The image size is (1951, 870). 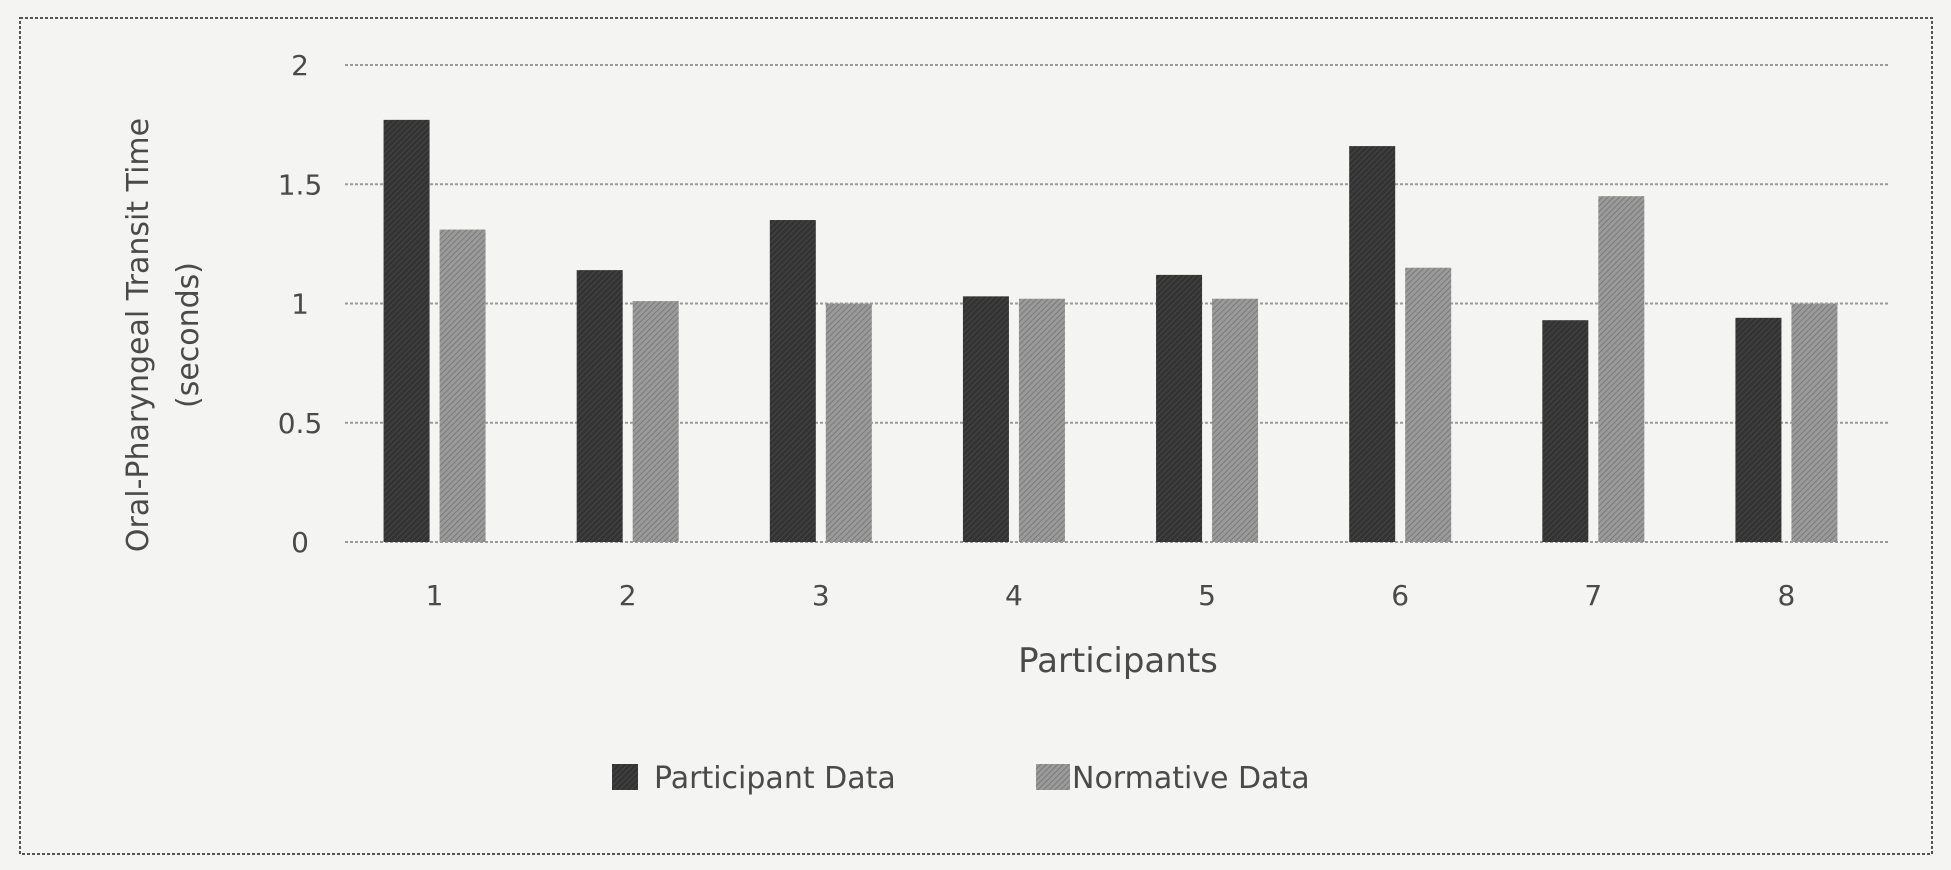 I want to click on x-tick-label: 5, so click(x=1207, y=595).